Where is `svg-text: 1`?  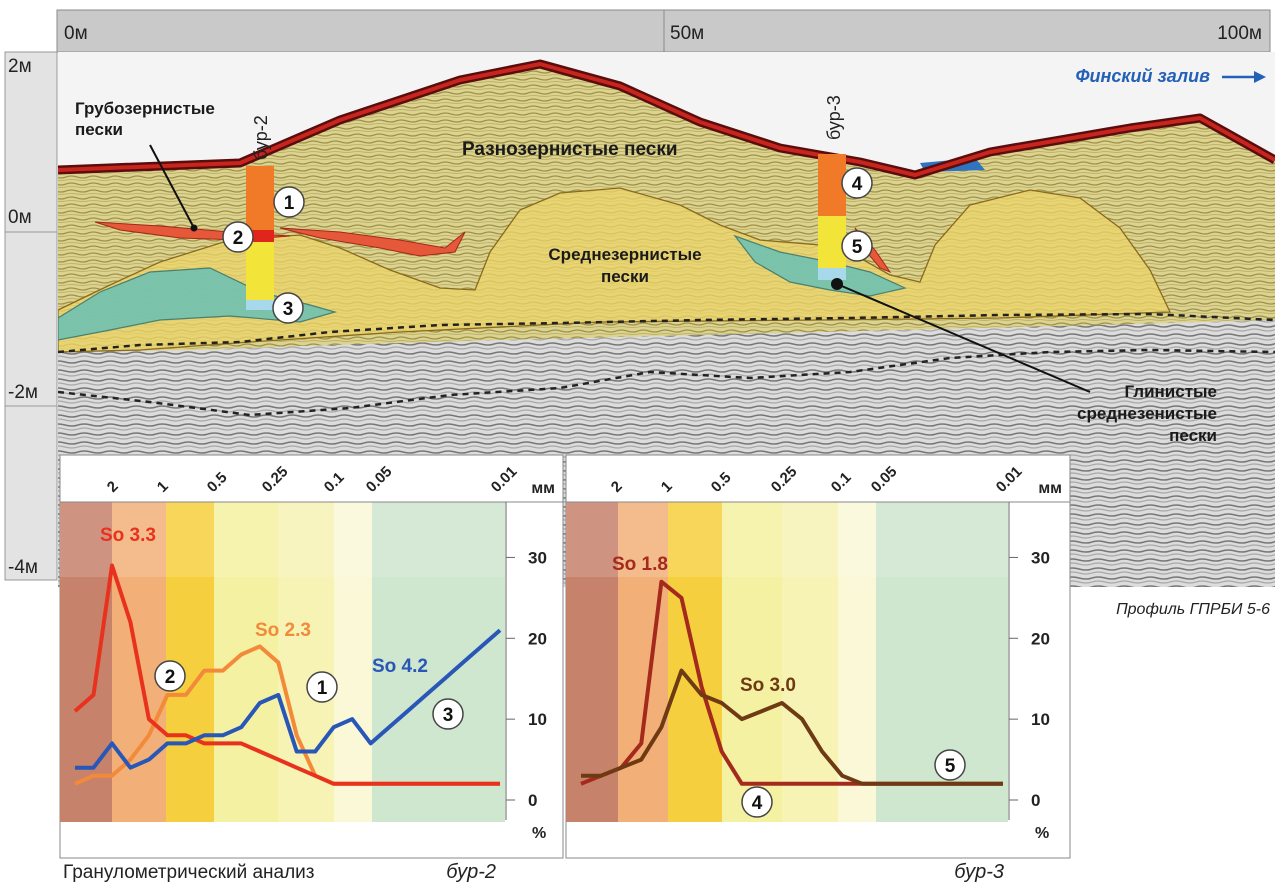
svg-text: 1 is located at coordinates (289, 203).